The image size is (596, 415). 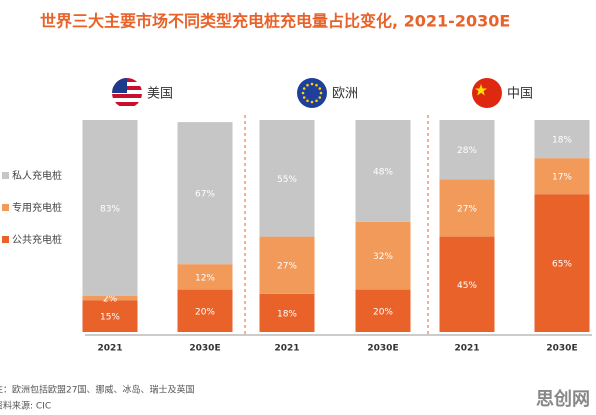 What do you see at coordinates (275, 21) in the screenshot?
I see `chart-title: 世界三大主要市场不同类型充电桩充电量占比变化, 2021-2030E` at bounding box center [275, 21].